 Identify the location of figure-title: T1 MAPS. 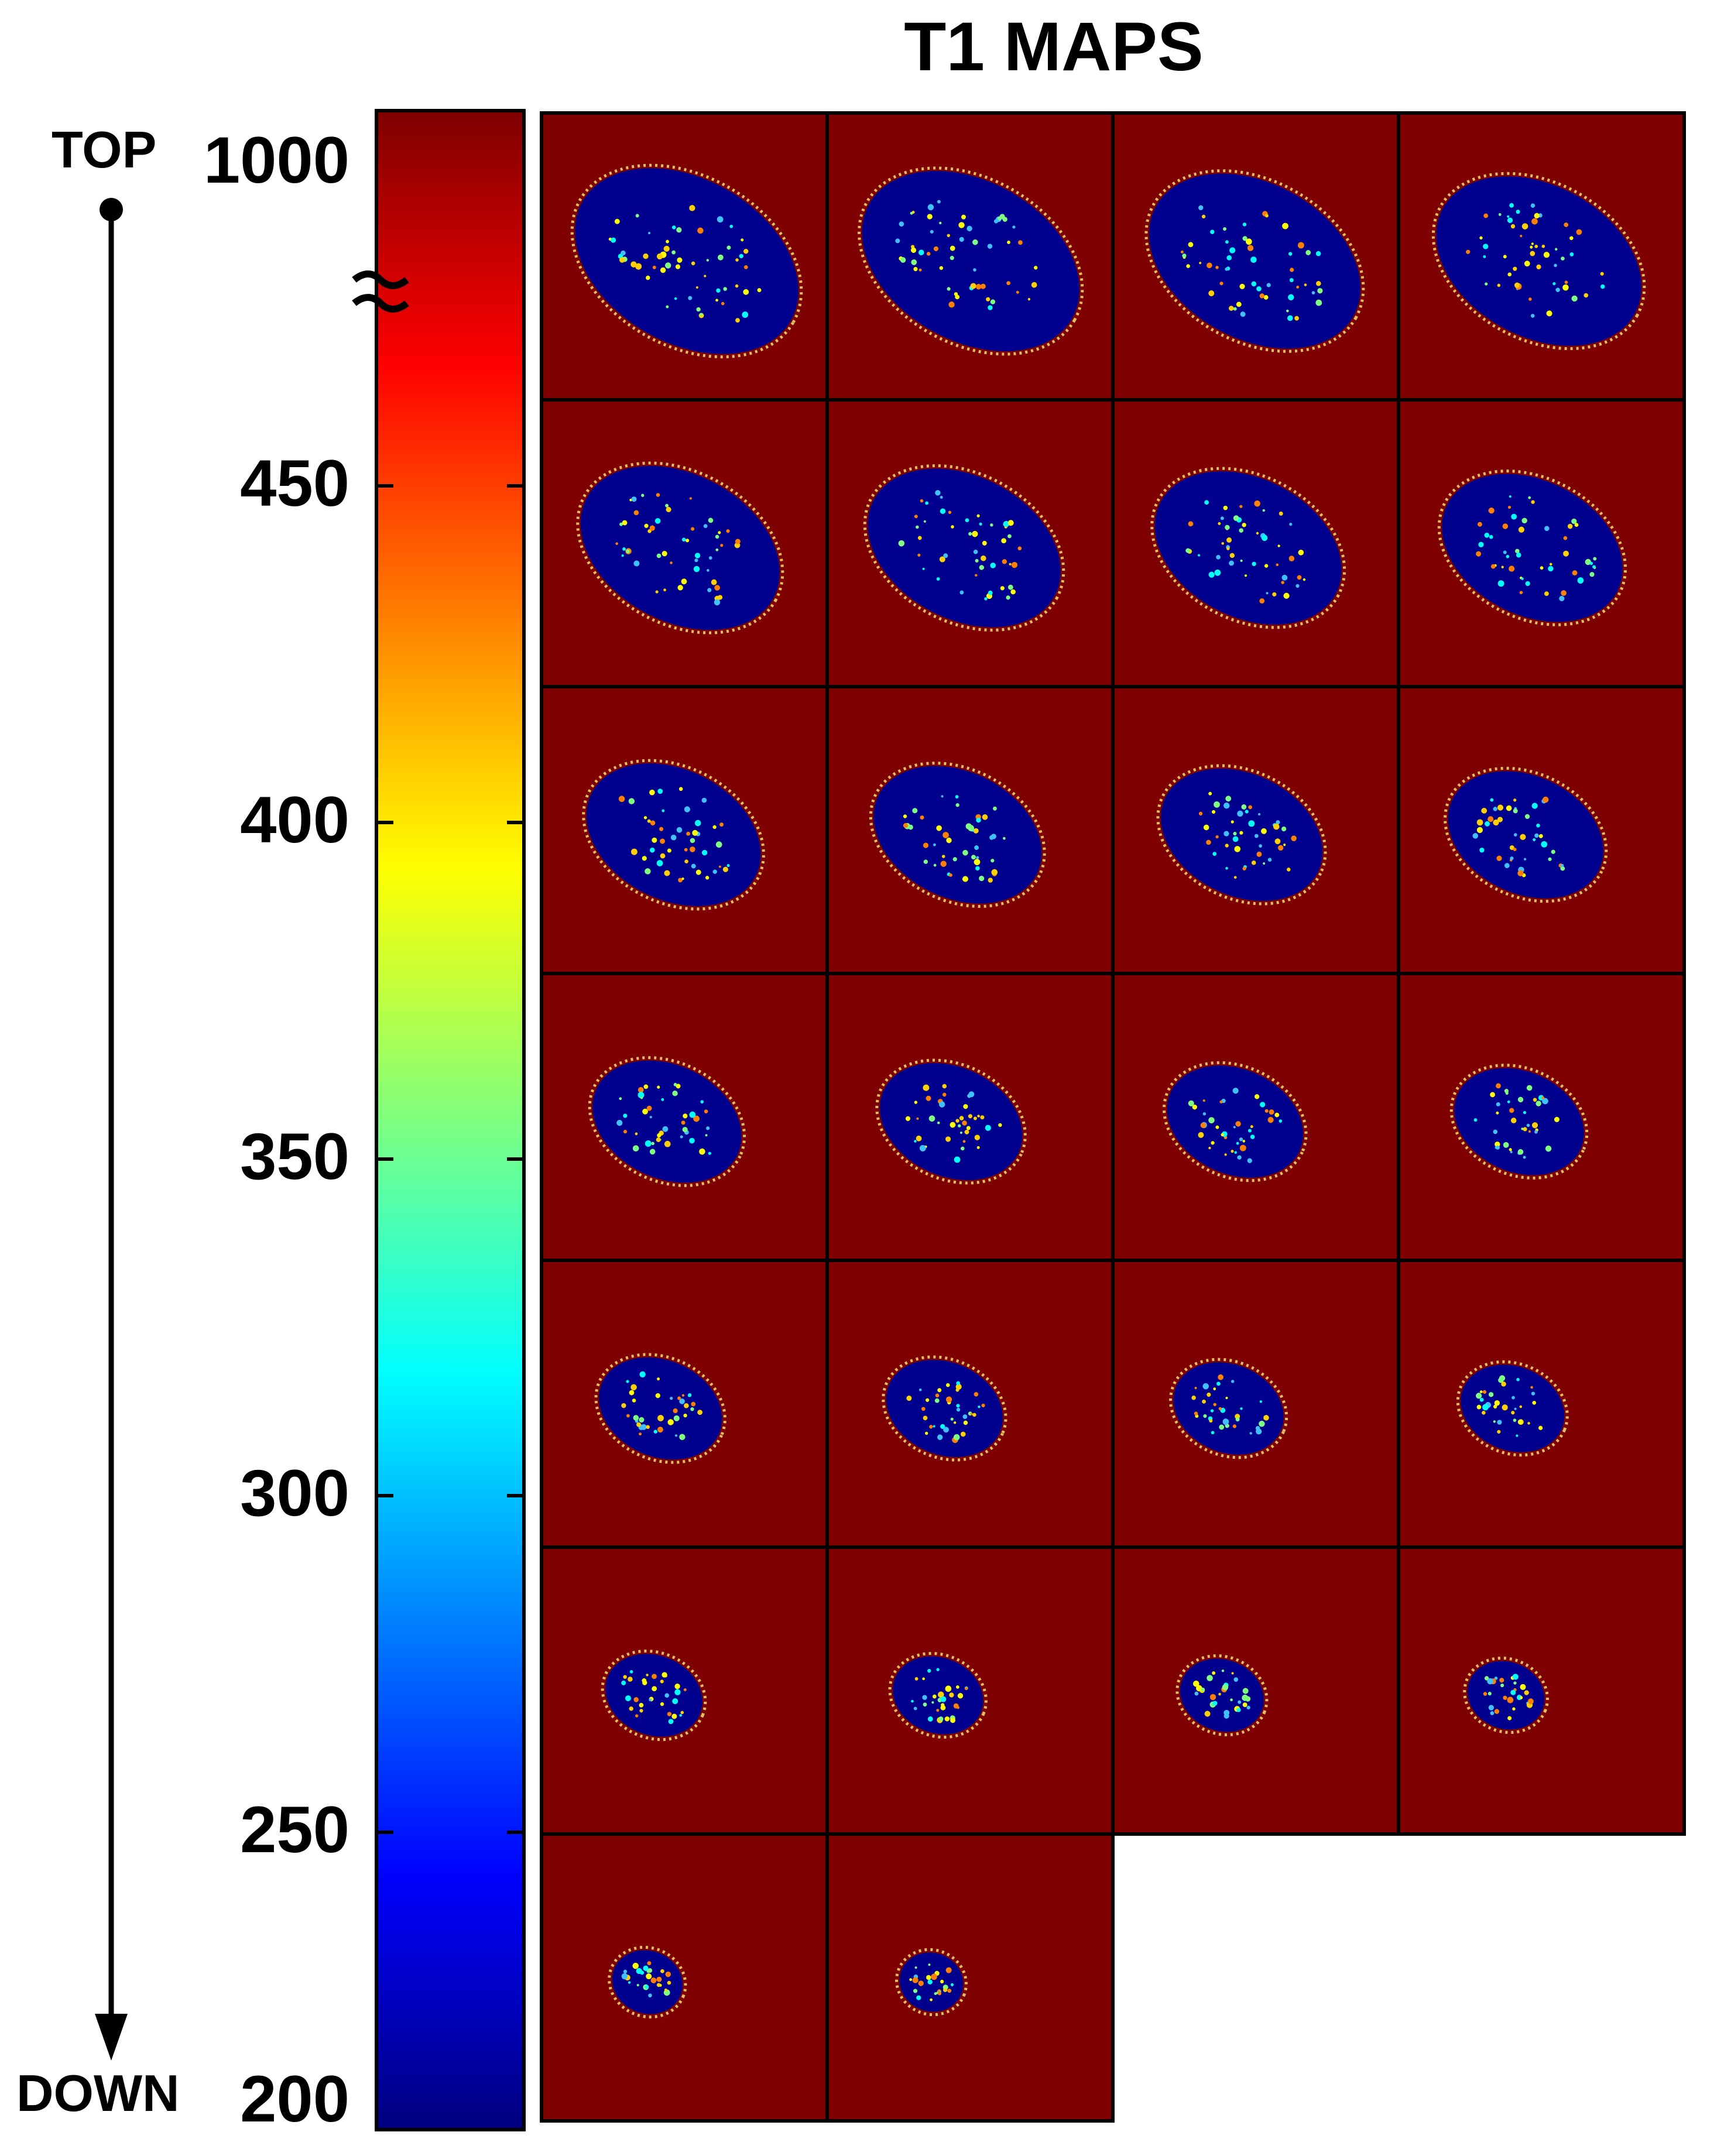
(1054, 47).